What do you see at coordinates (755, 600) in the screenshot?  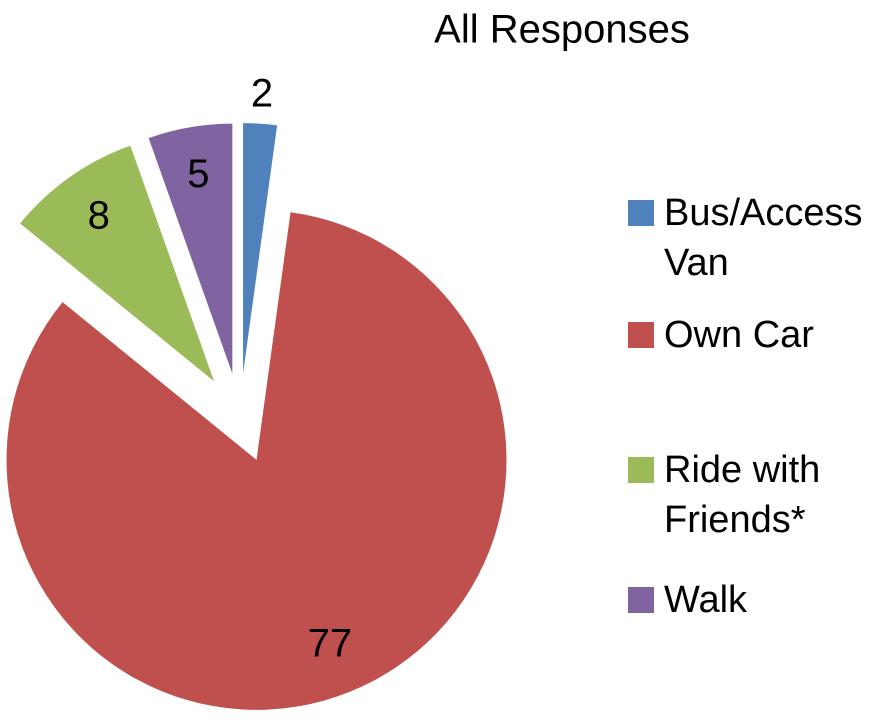 I see `legend-item: Walk` at bounding box center [755, 600].